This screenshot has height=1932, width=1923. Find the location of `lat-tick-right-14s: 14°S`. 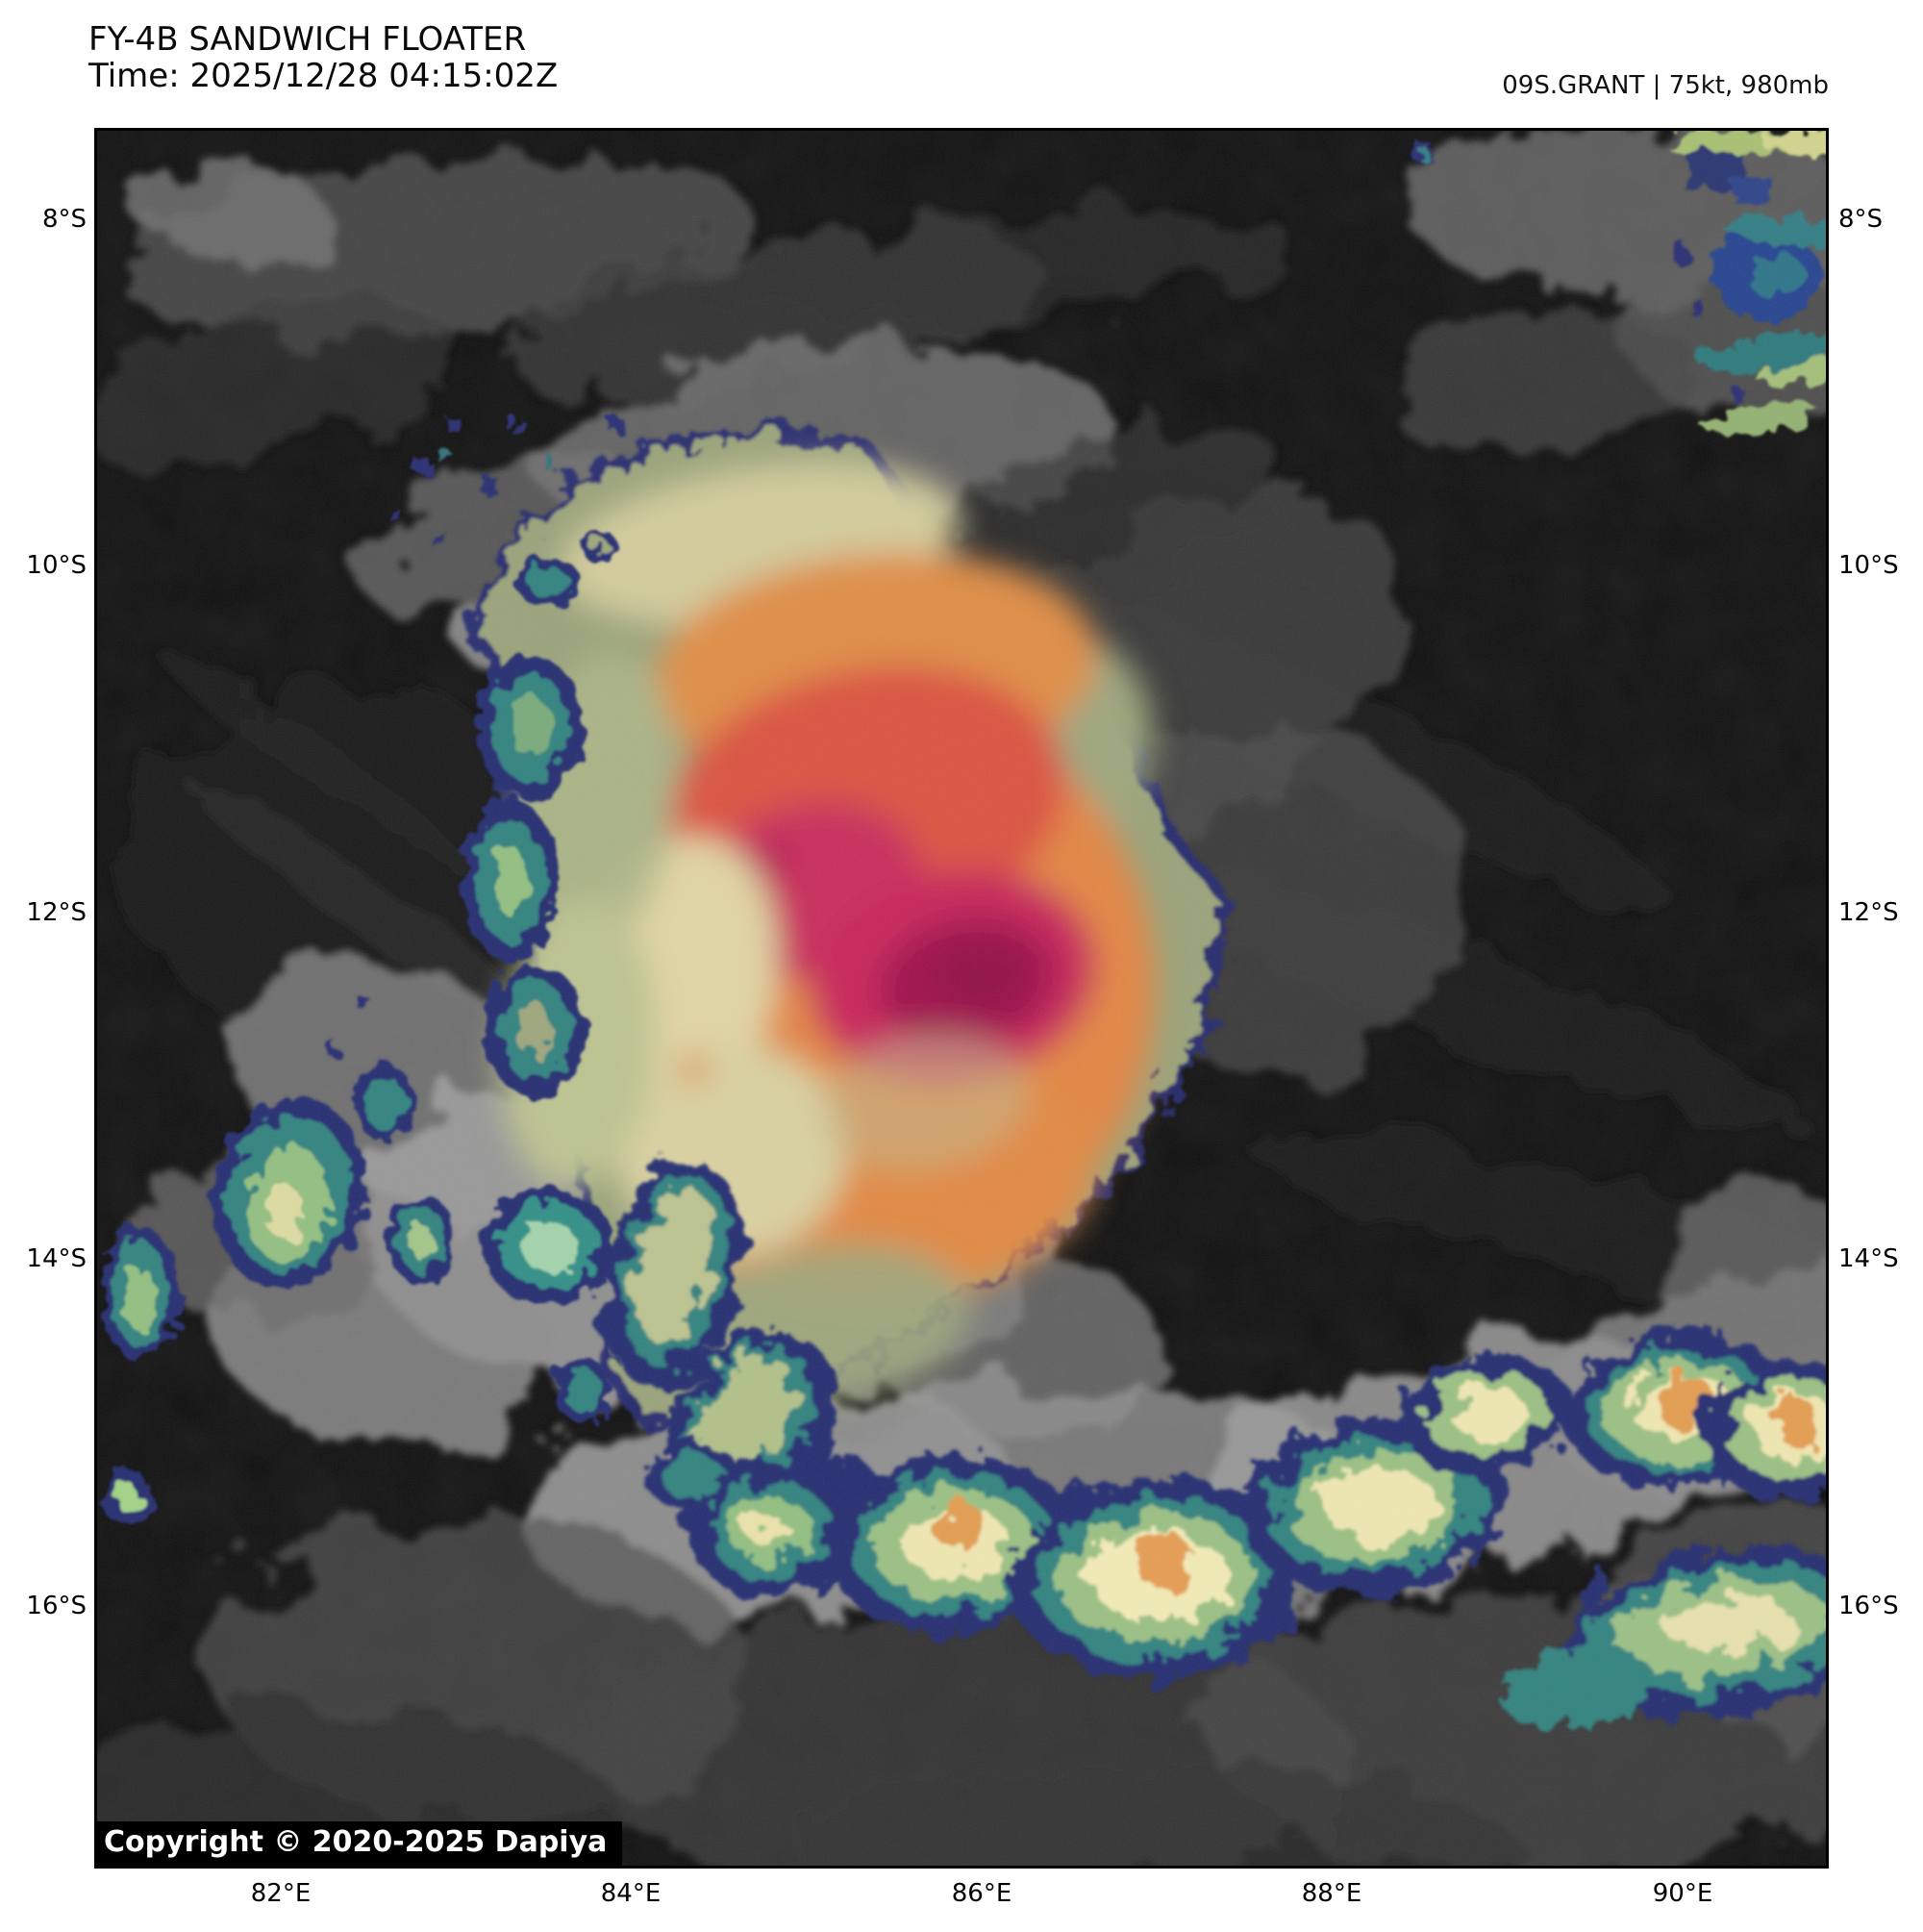

lat-tick-right-14s: 14°S is located at coordinates (1868, 1258).